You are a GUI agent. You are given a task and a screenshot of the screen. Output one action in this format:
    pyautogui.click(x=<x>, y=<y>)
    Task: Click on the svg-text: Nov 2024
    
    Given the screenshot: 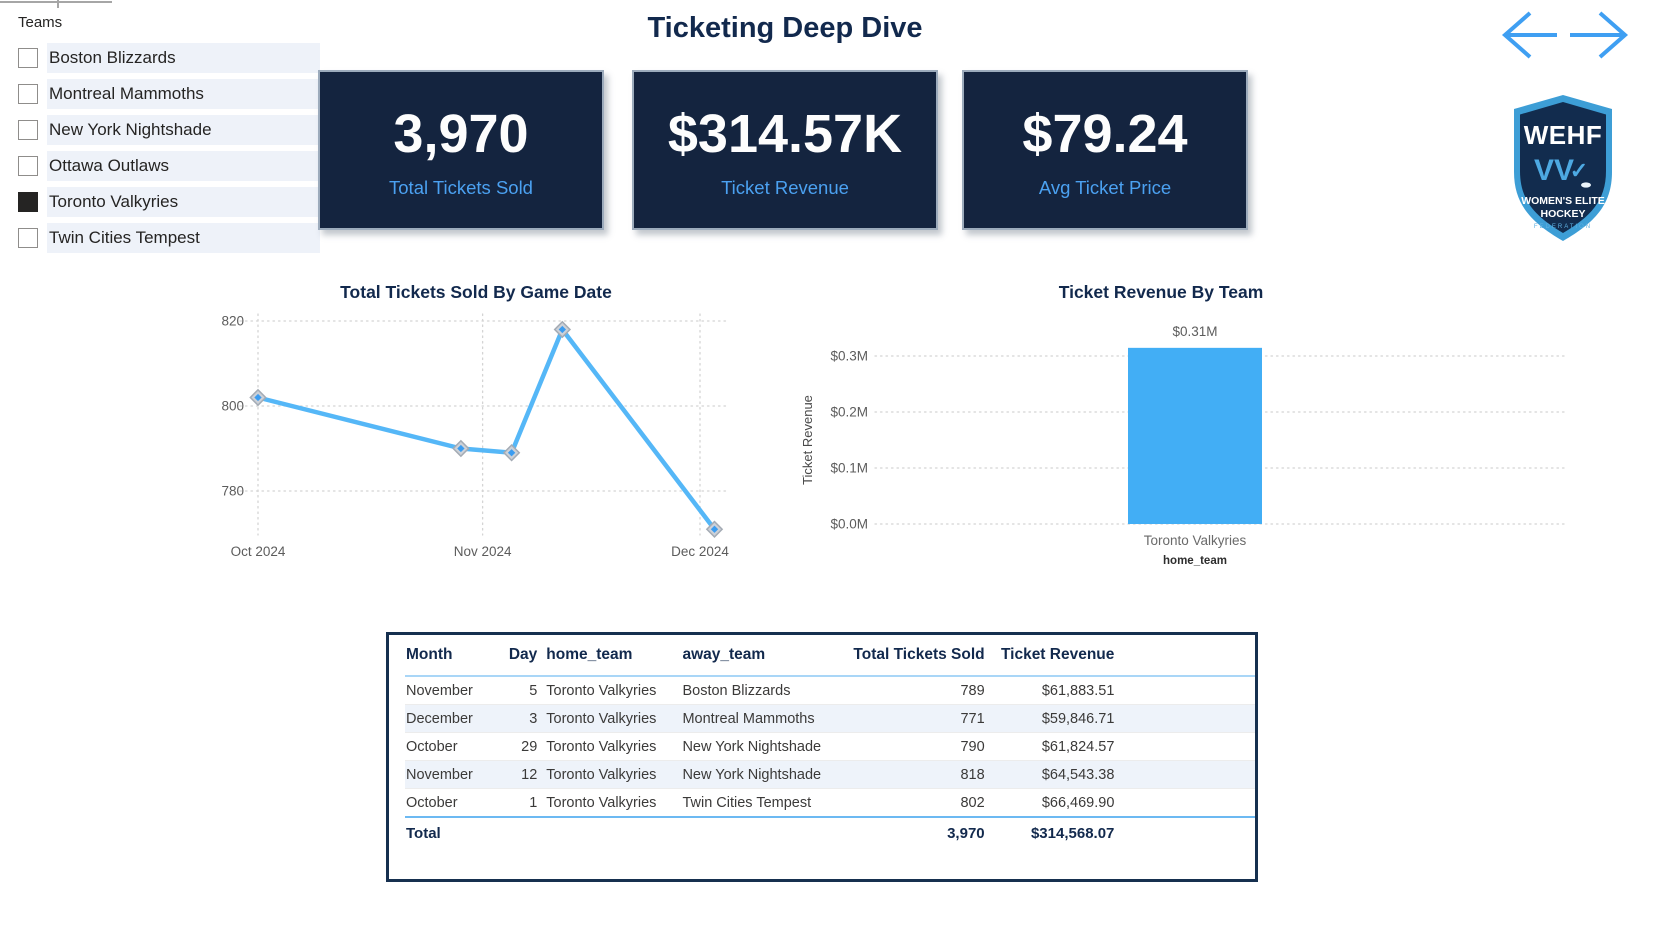 What is the action you would take?
    pyautogui.click(x=483, y=551)
    